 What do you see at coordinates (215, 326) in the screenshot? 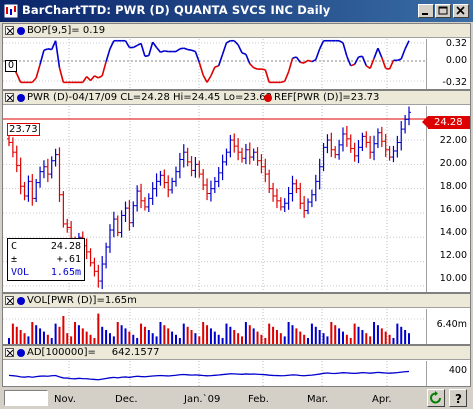
I see `volume-plot` at bounding box center [215, 326].